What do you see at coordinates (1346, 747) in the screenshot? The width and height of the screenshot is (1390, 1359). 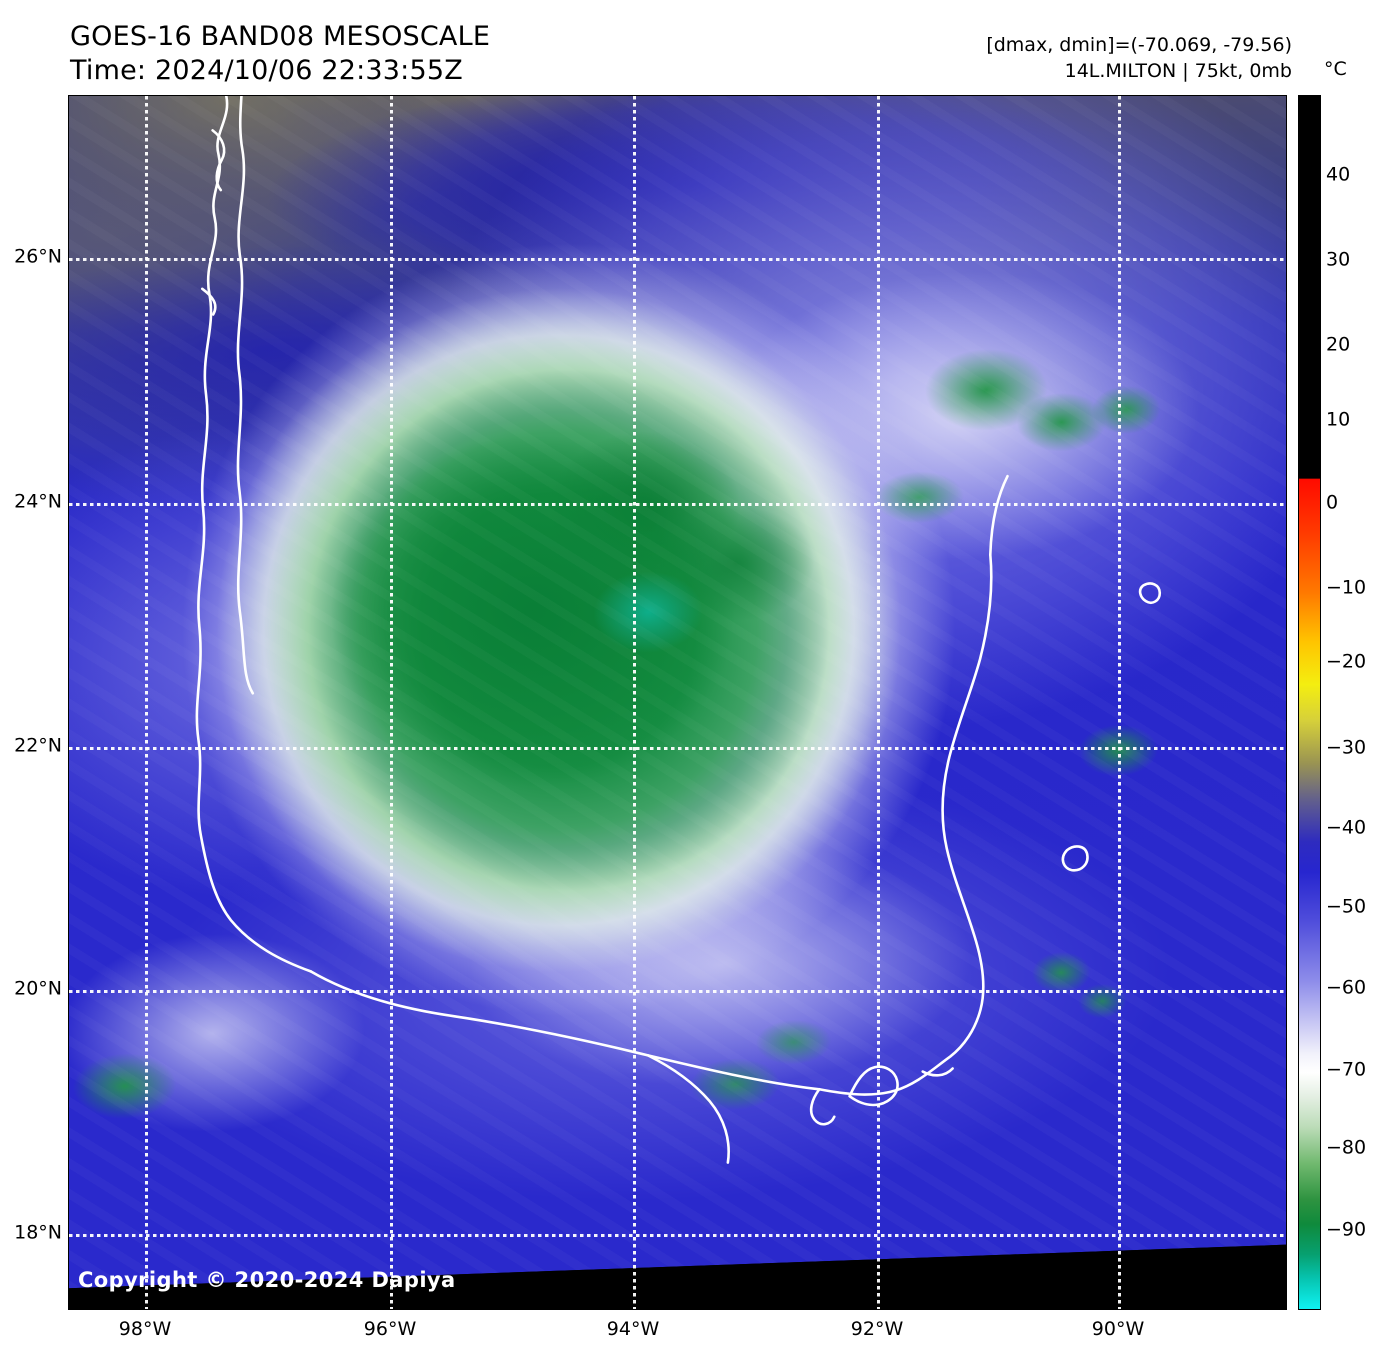 I see `cbtick-m30: −30` at bounding box center [1346, 747].